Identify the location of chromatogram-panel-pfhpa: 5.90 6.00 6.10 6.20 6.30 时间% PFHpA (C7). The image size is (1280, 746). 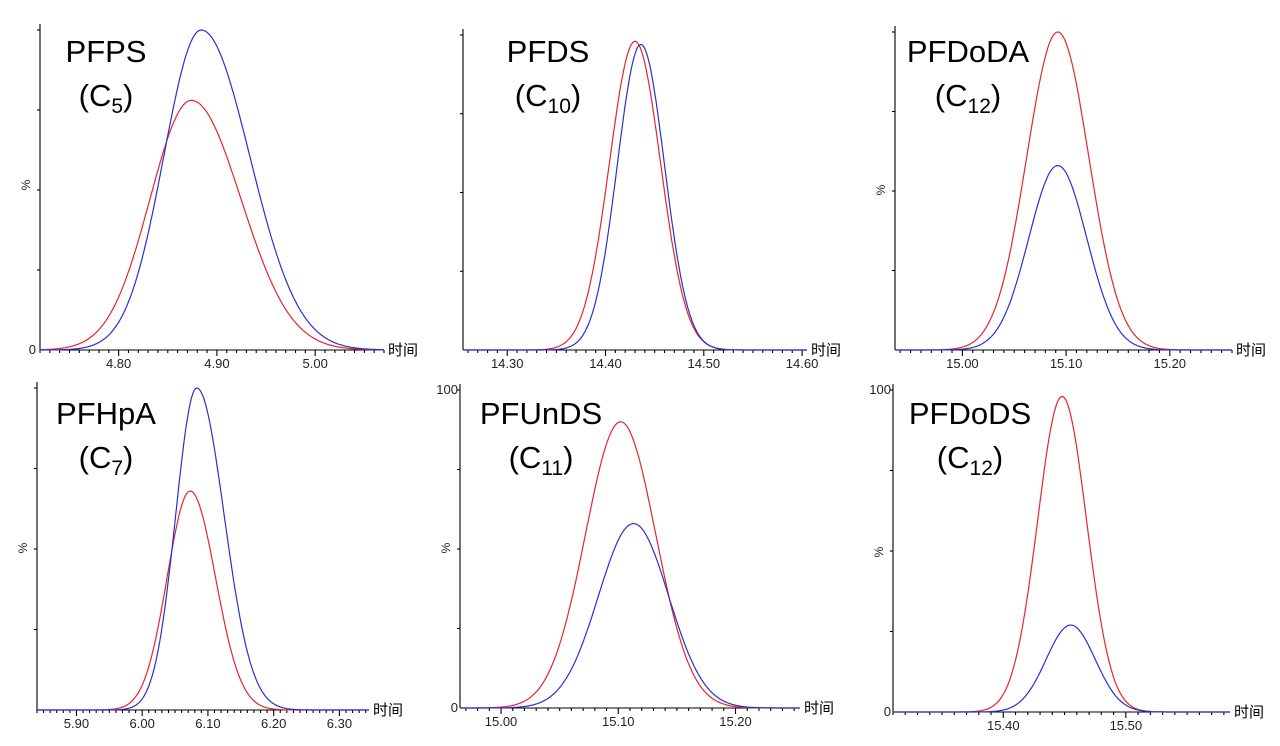
(209, 556).